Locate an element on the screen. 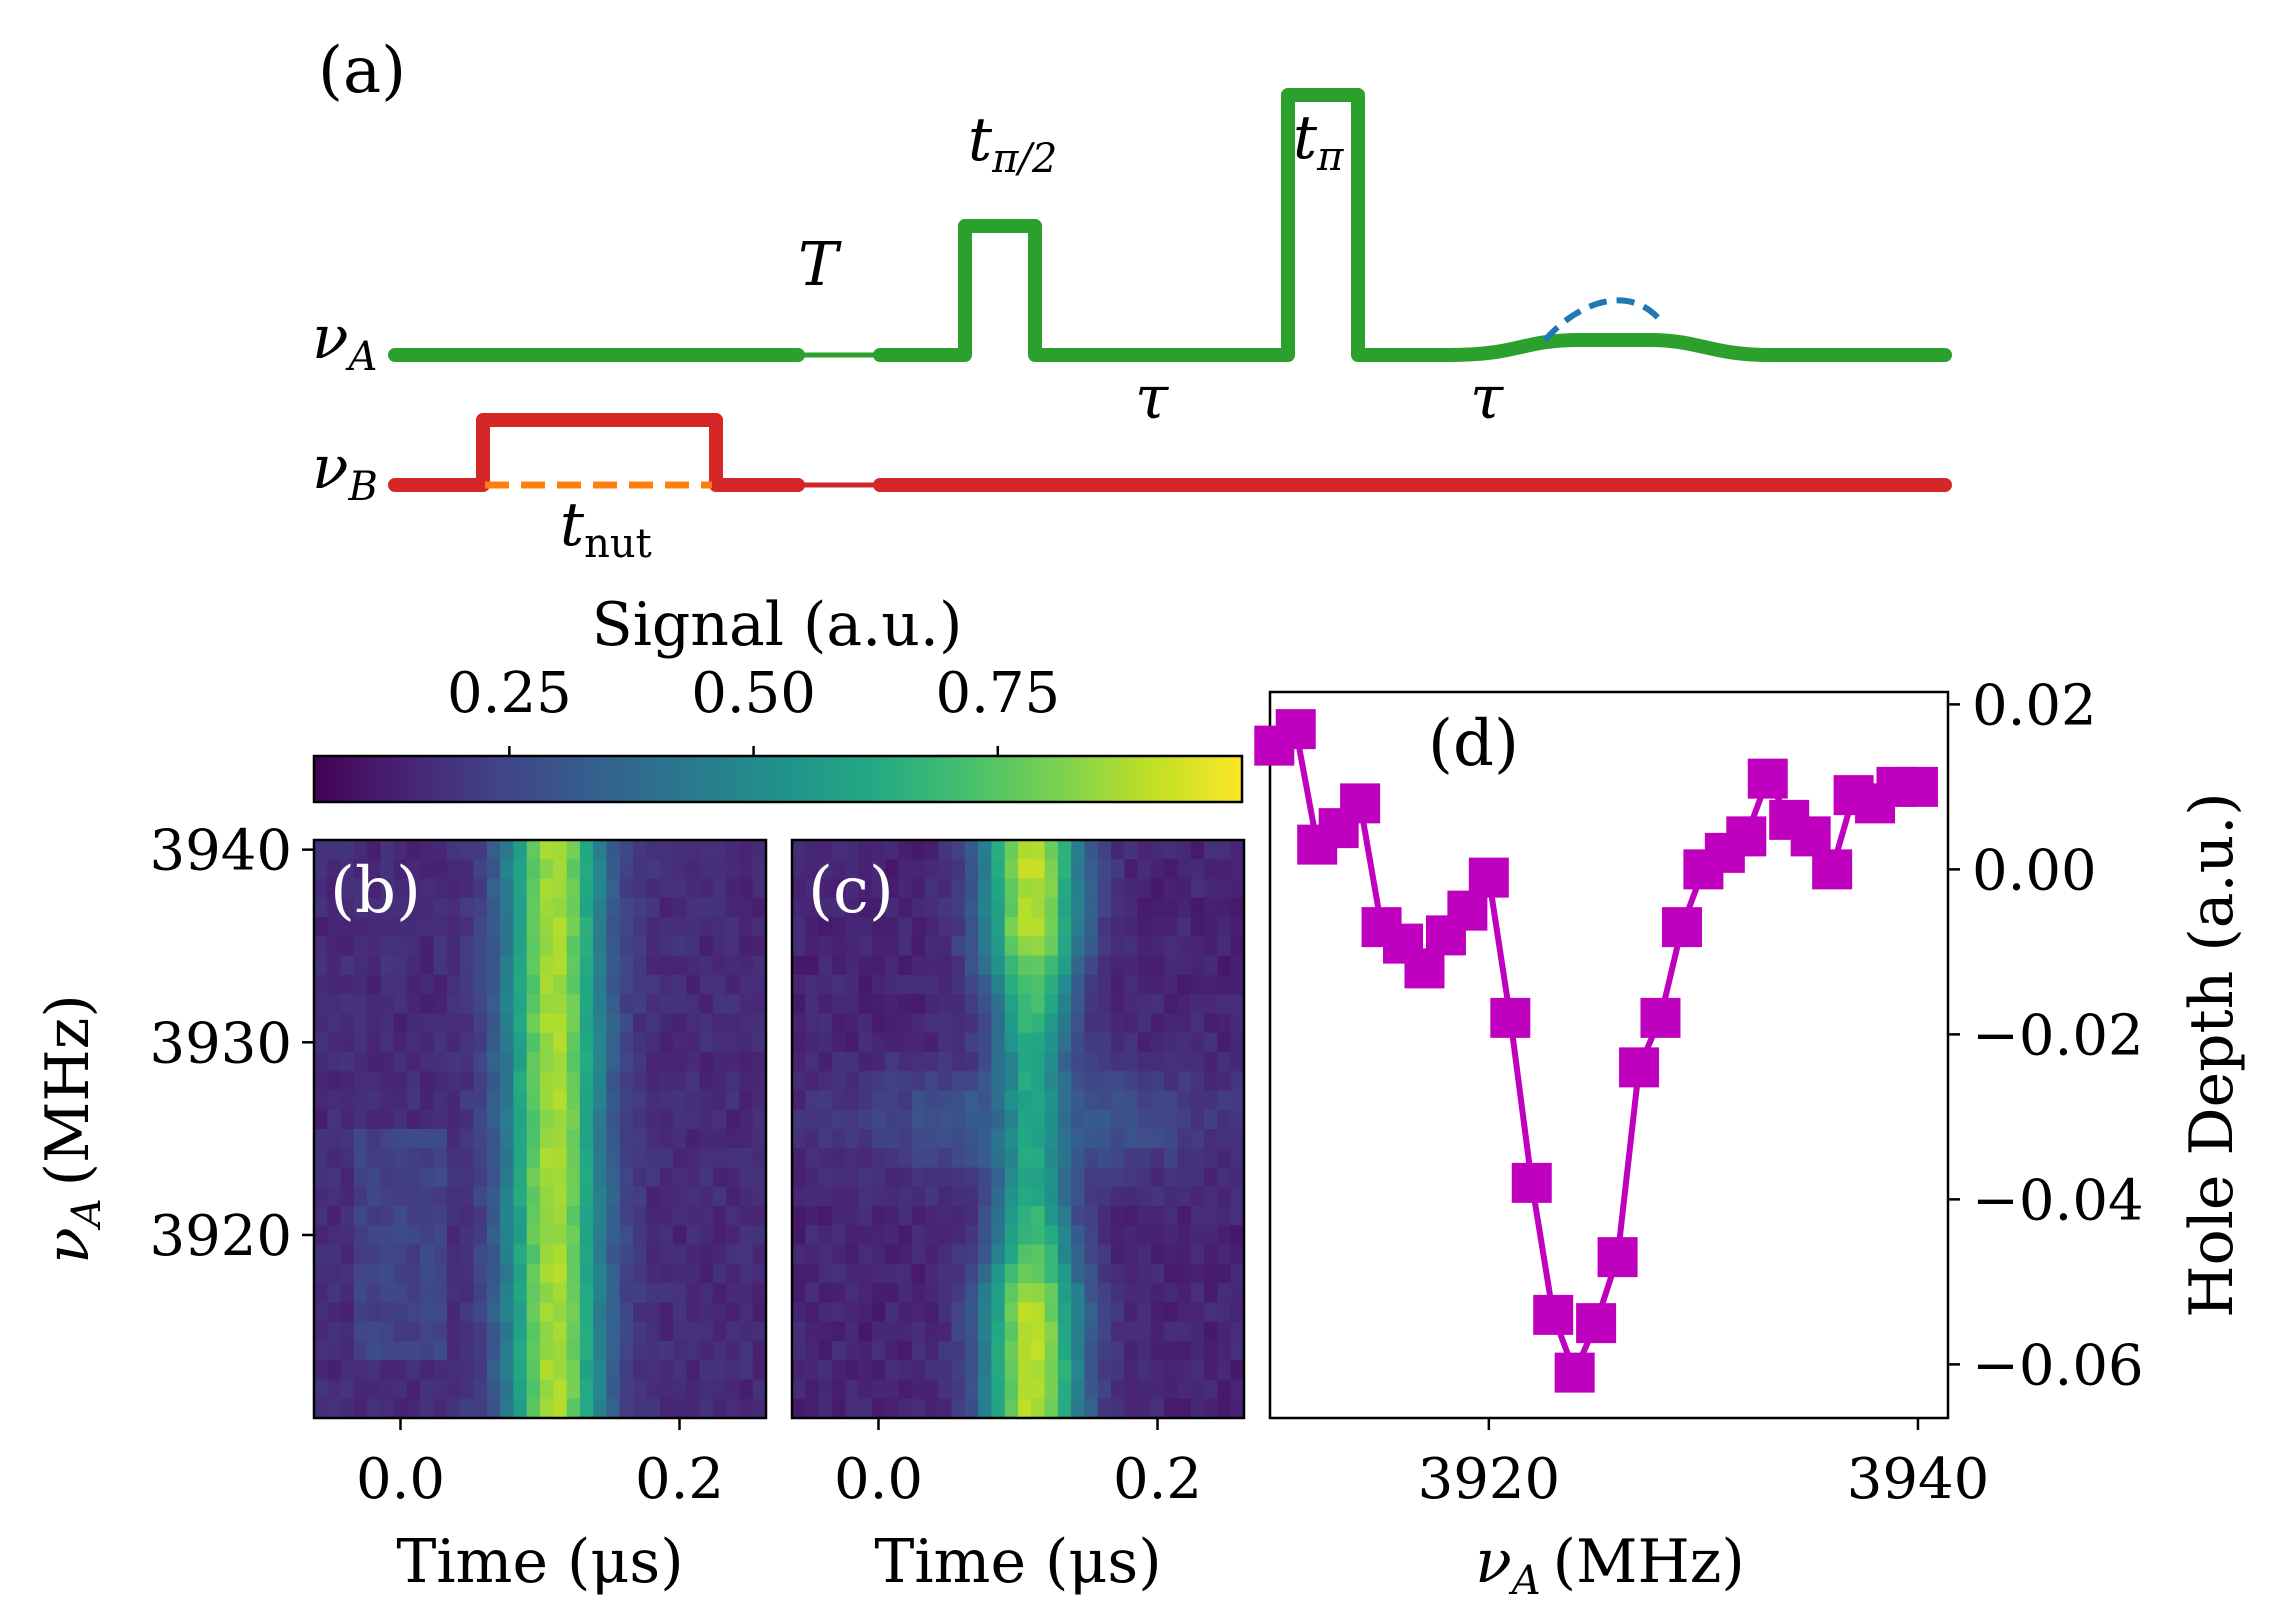 The width and height of the screenshot is (2286, 1624). channel-a-trace is located at coordinates (1170, 225).